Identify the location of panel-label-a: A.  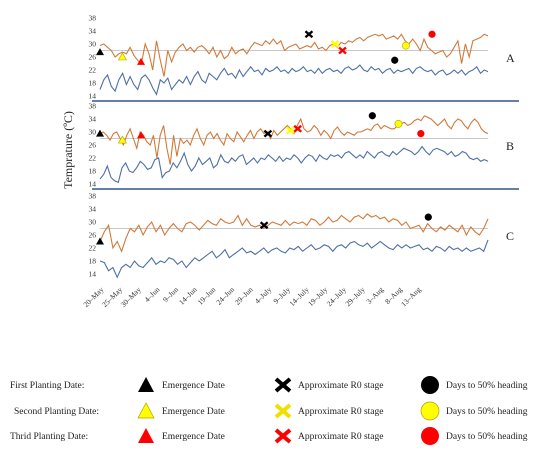
(510, 58).